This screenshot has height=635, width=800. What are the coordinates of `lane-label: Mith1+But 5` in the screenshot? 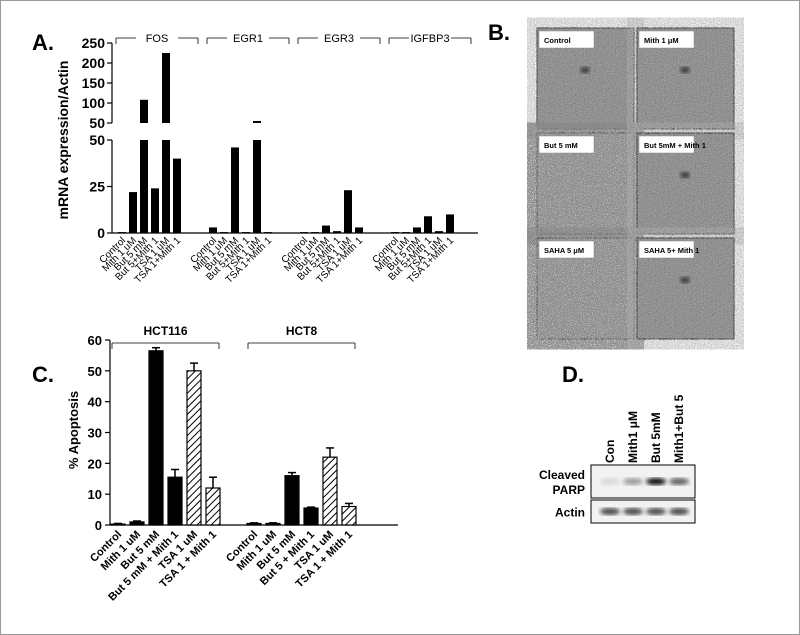 It's located at (679, 428).